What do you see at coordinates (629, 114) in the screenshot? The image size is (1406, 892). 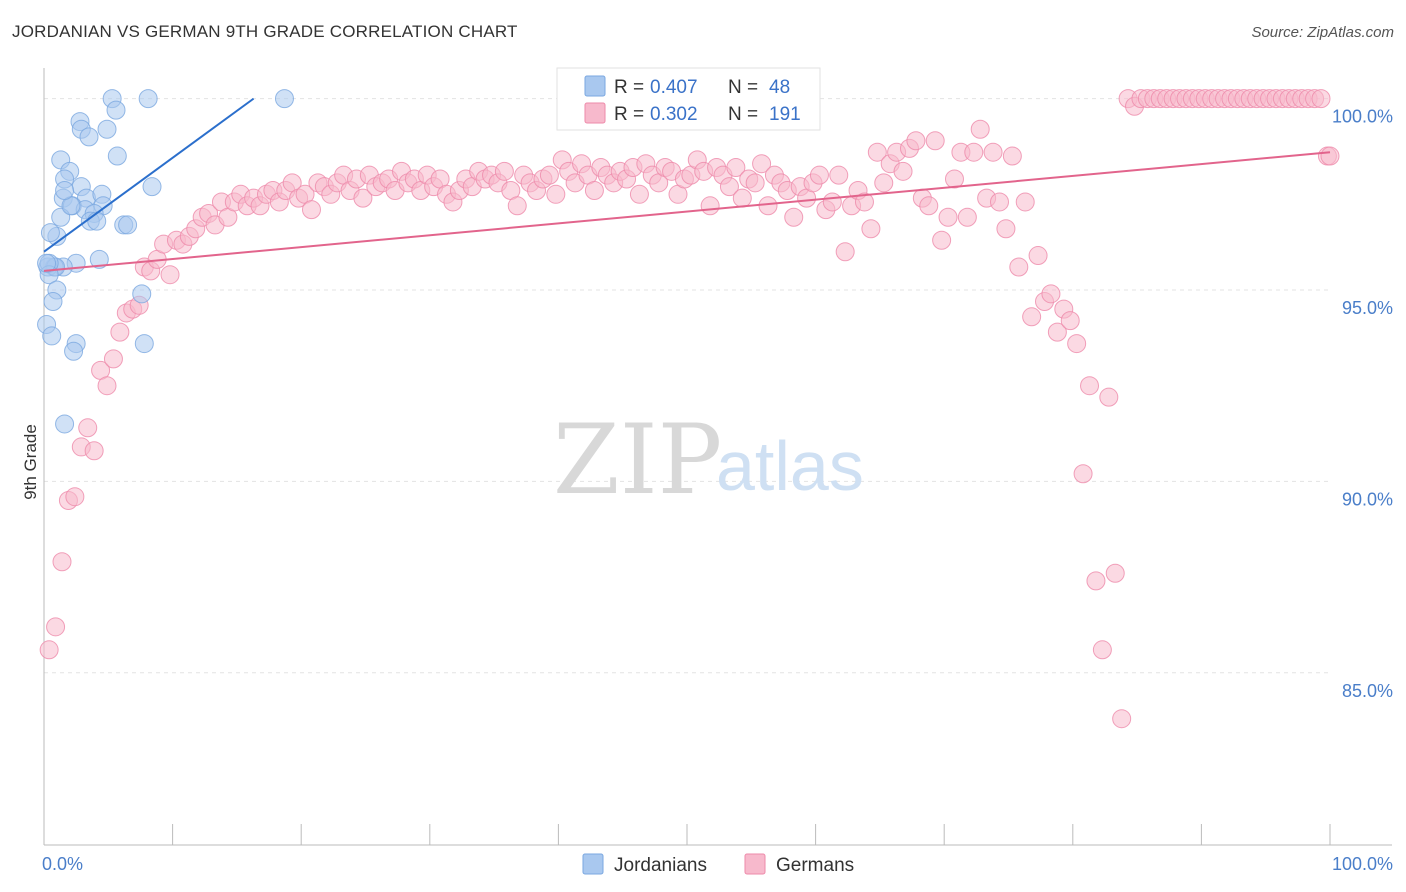 I see `legend-r-label-germans: R =` at bounding box center [629, 114].